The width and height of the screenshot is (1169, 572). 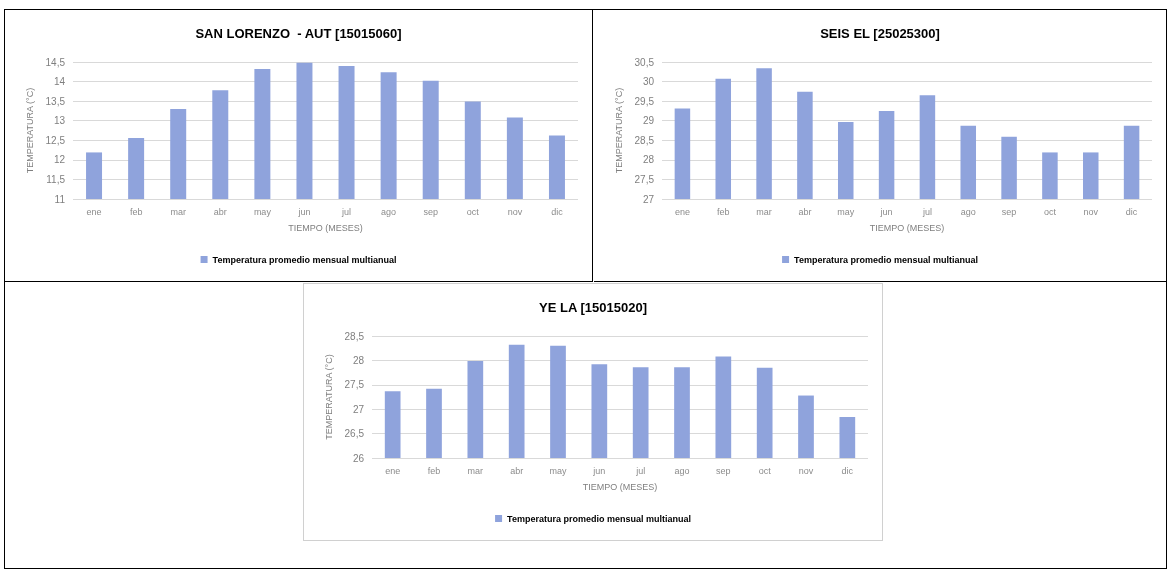 I want to click on y-tick-label: 13, so click(x=59, y=121).